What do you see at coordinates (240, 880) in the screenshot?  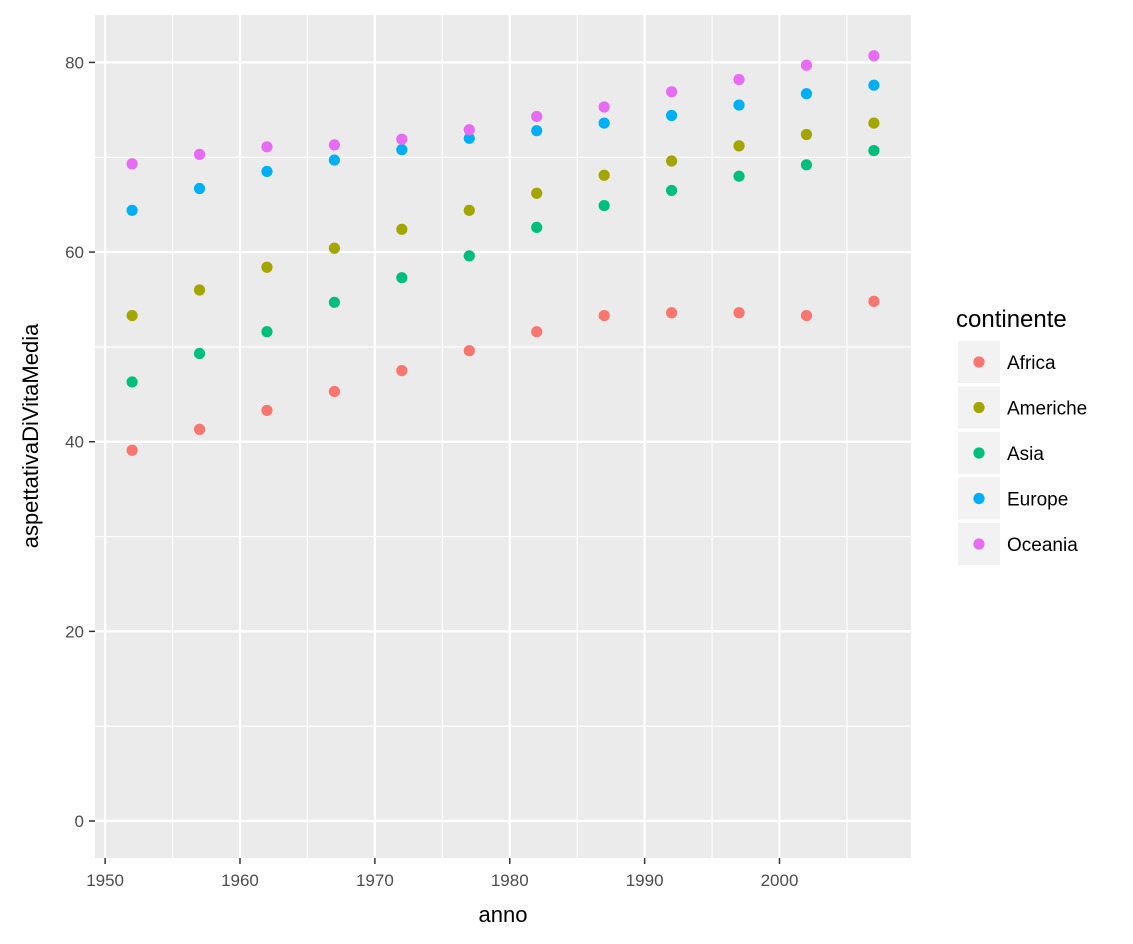 I see `x-tick-label: 1960` at bounding box center [240, 880].